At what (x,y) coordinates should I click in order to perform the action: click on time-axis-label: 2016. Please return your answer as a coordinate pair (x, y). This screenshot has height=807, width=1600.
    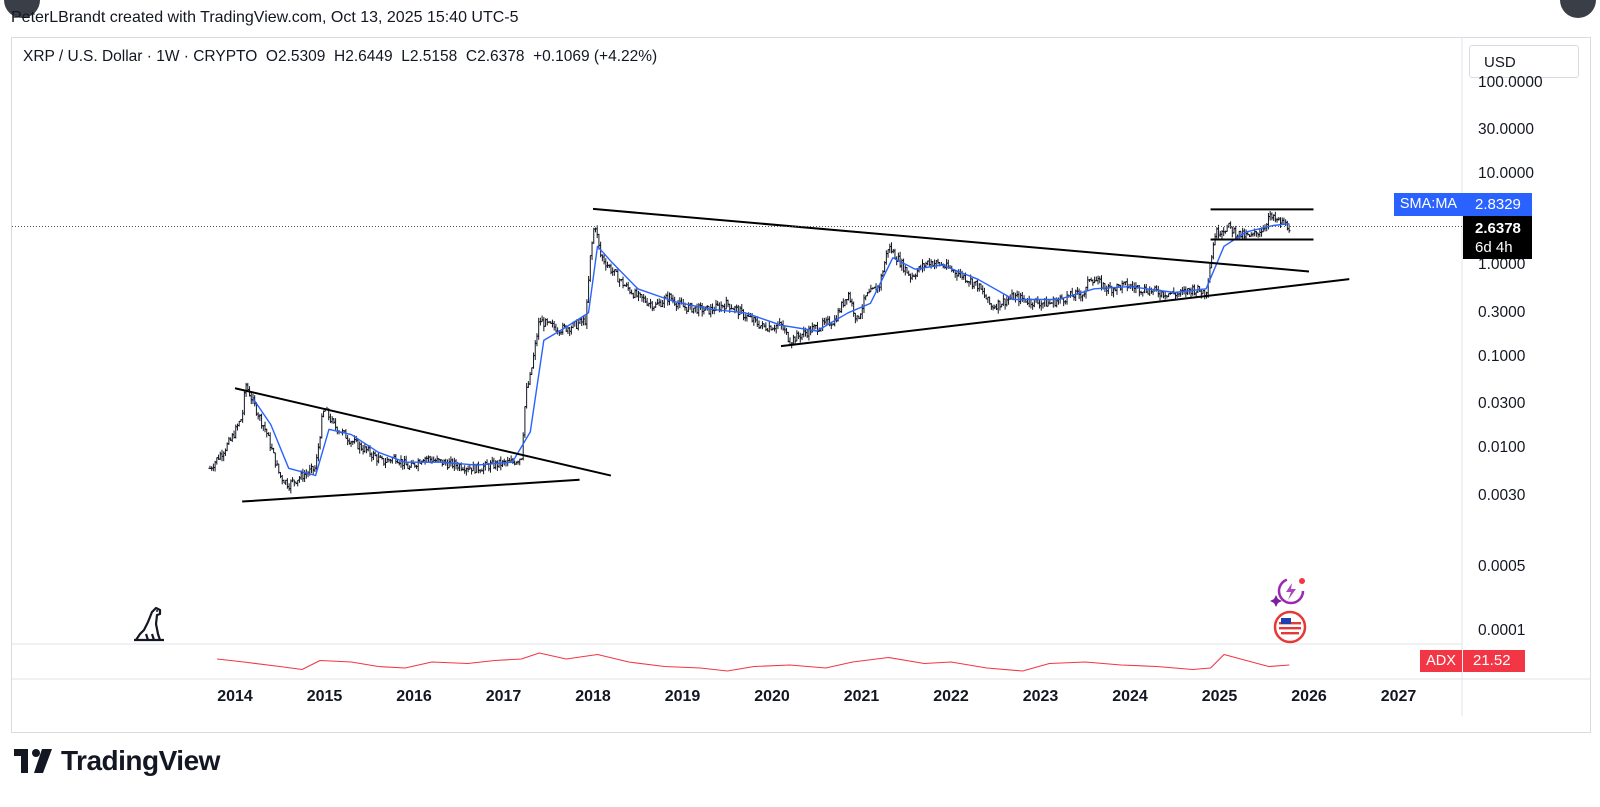
    Looking at the image, I should click on (414, 696).